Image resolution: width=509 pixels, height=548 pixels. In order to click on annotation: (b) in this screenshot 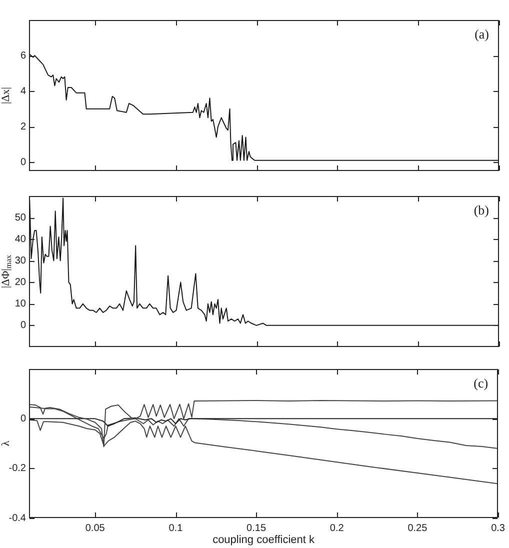, I will do `click(482, 210)`.